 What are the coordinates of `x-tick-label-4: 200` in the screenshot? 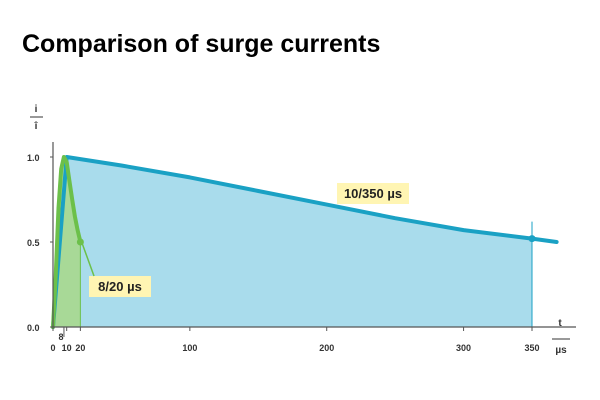 It's located at (326, 348).